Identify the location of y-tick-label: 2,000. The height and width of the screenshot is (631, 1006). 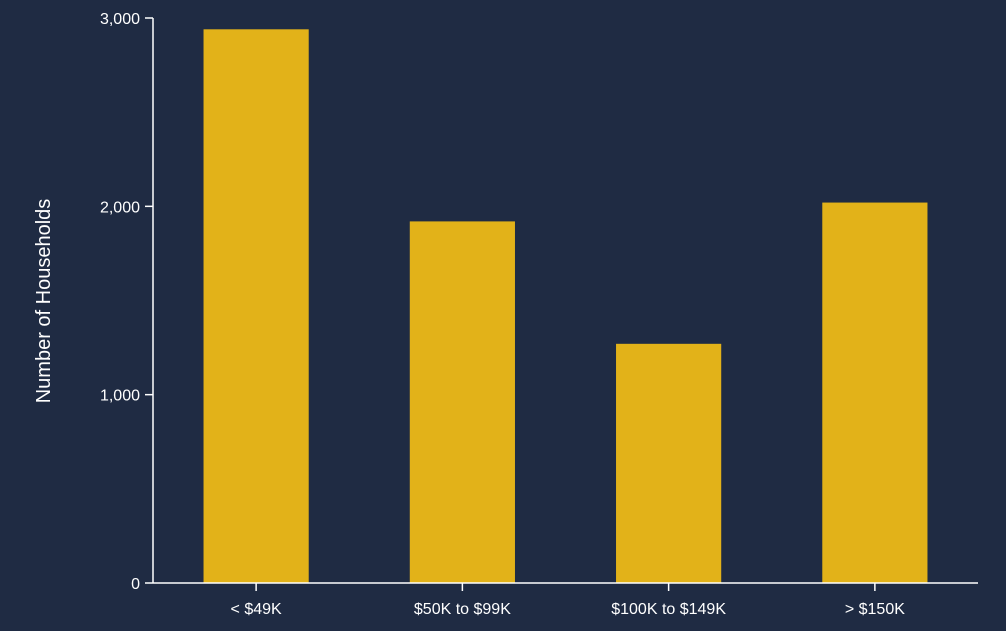
(120, 207).